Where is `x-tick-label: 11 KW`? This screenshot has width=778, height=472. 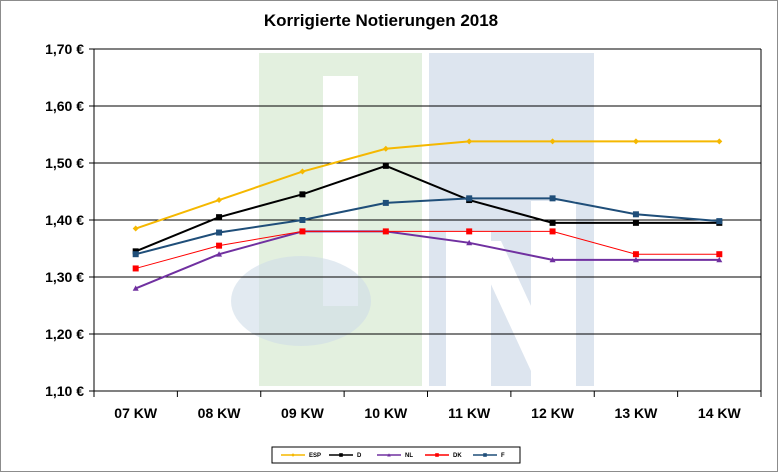
x-tick-label: 11 KW is located at coordinates (469, 413).